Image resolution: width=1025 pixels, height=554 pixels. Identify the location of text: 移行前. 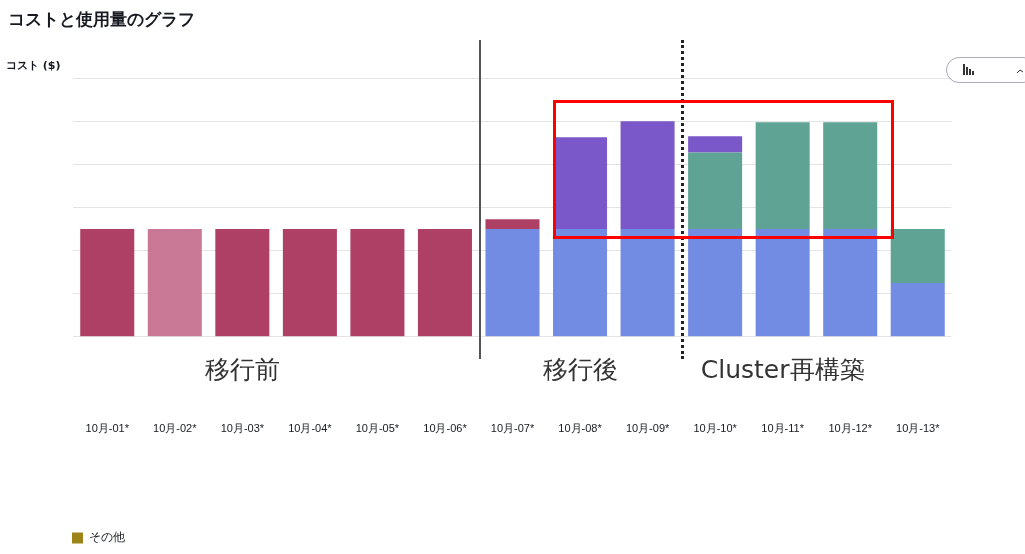
(242, 369).